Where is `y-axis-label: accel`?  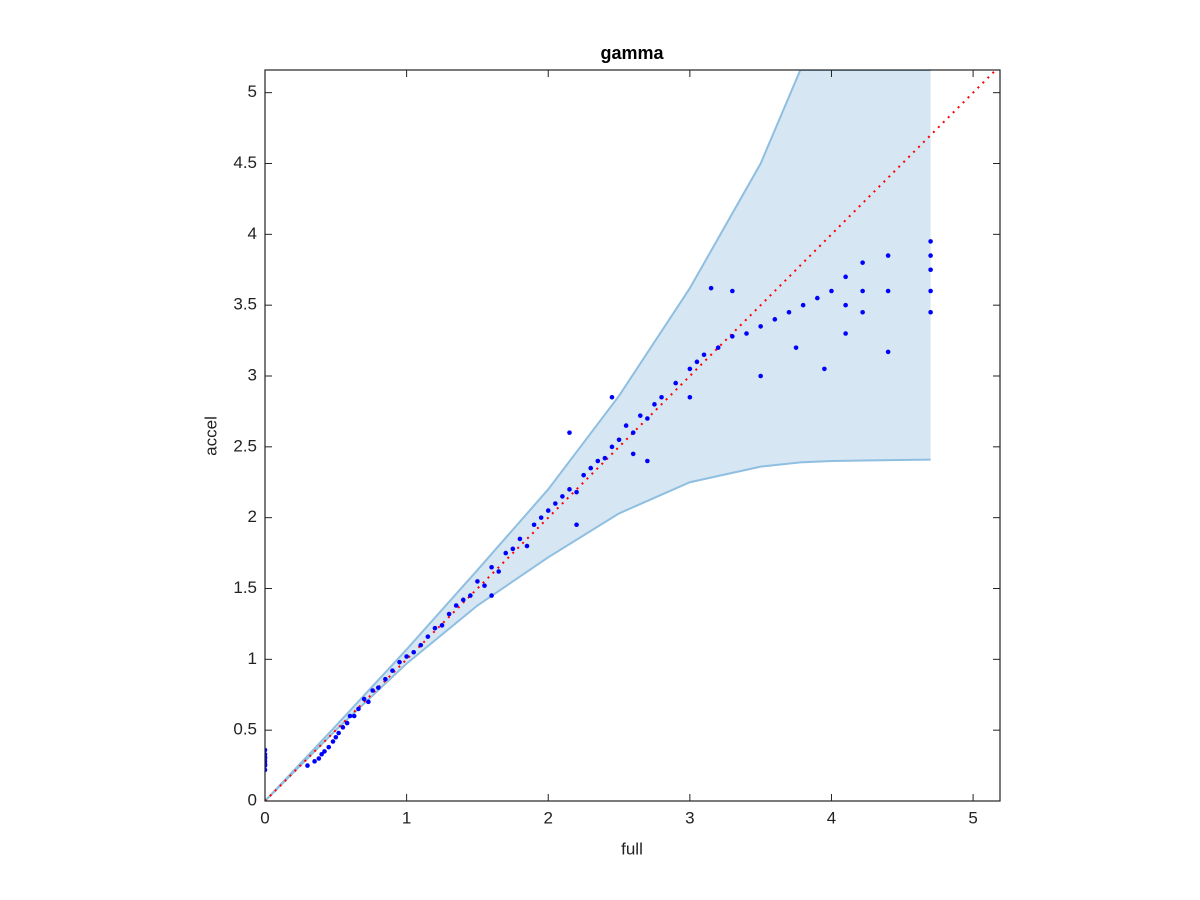
y-axis-label: accel is located at coordinates (210, 436).